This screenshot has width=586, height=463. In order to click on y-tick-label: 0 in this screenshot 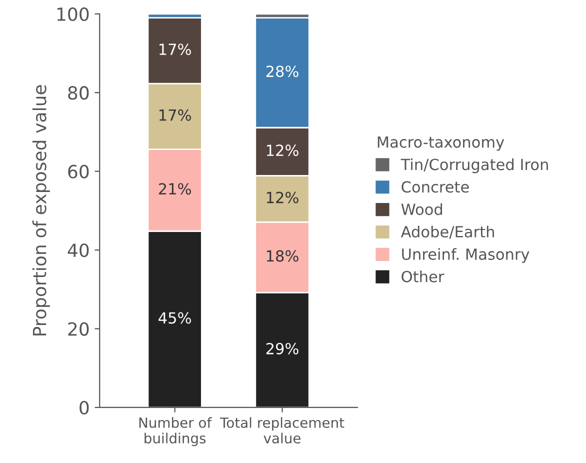, I will do `click(84, 407)`.